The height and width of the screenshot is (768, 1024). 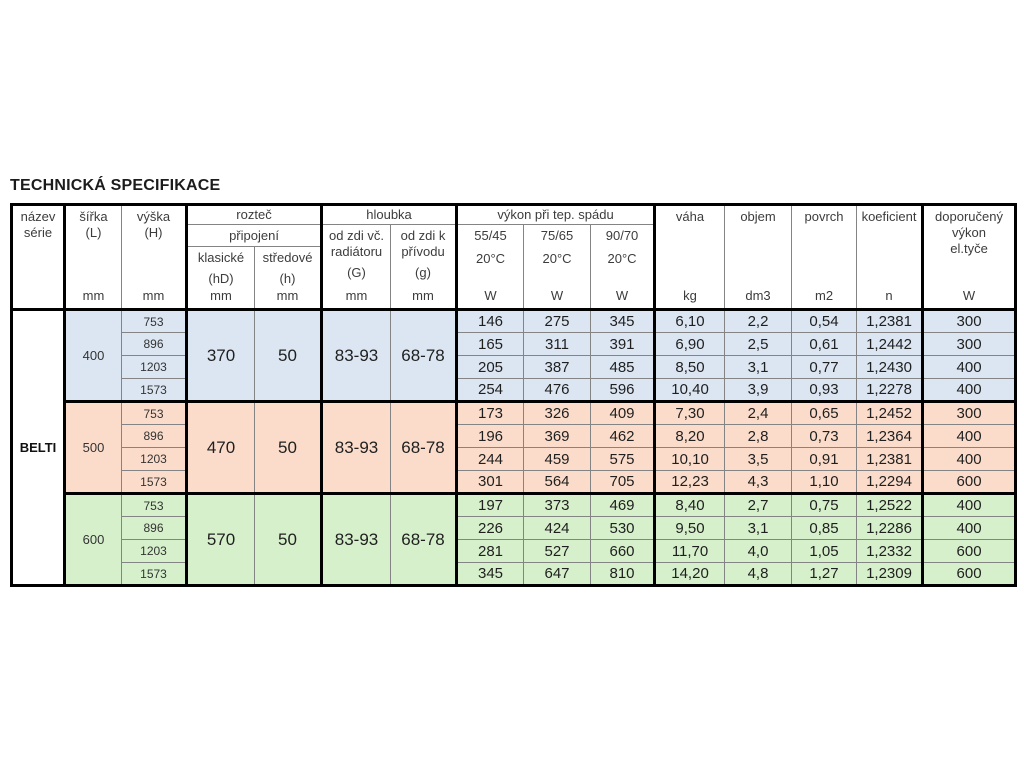 What do you see at coordinates (824, 412) in the screenshot?
I see `surface-cell: 0,65` at bounding box center [824, 412].